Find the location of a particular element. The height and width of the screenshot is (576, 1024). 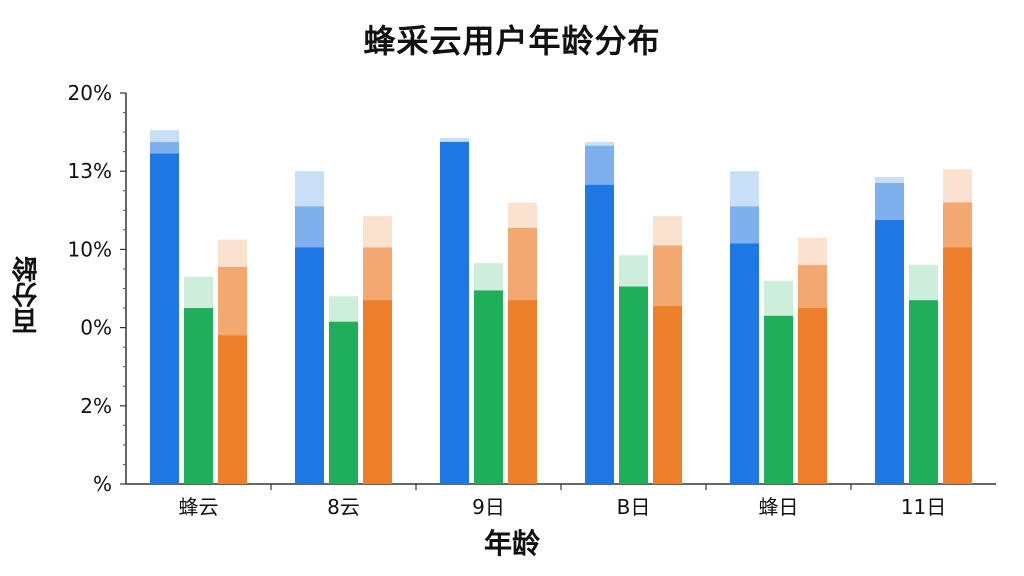

x-tick-label: 蜂云 is located at coordinates (199, 507).